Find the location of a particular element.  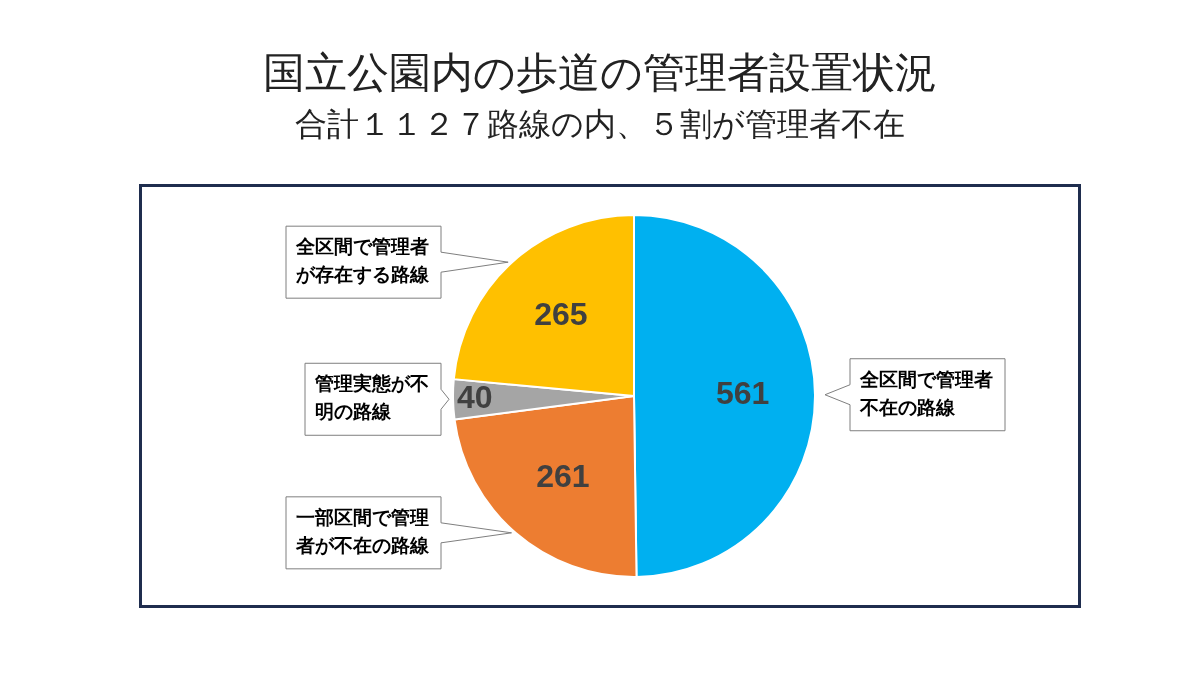

slice-label: 管理実態が不明の路線 is located at coordinates (371, 397).